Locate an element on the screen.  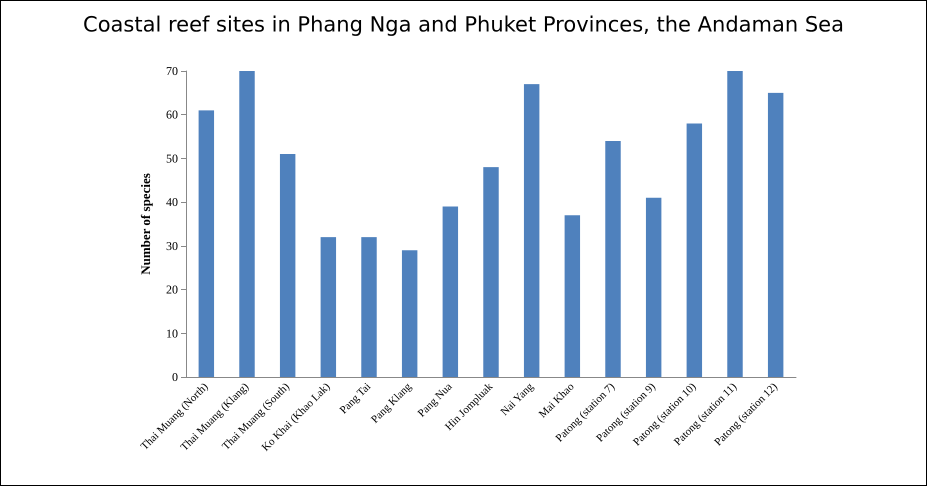
y-tick-label: 60 is located at coordinates (172, 115).